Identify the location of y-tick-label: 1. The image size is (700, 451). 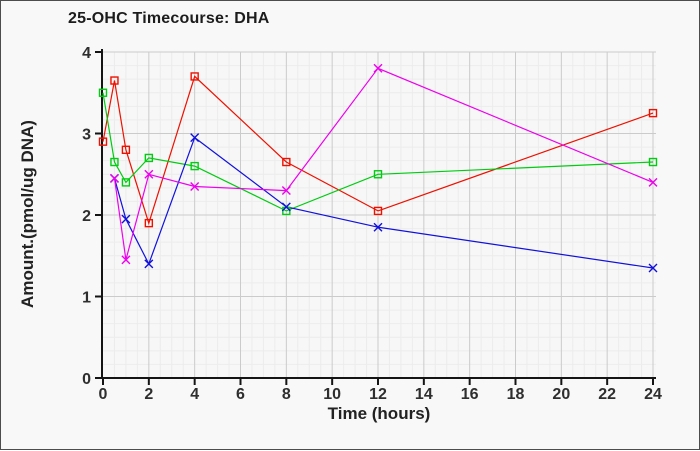
(86, 298).